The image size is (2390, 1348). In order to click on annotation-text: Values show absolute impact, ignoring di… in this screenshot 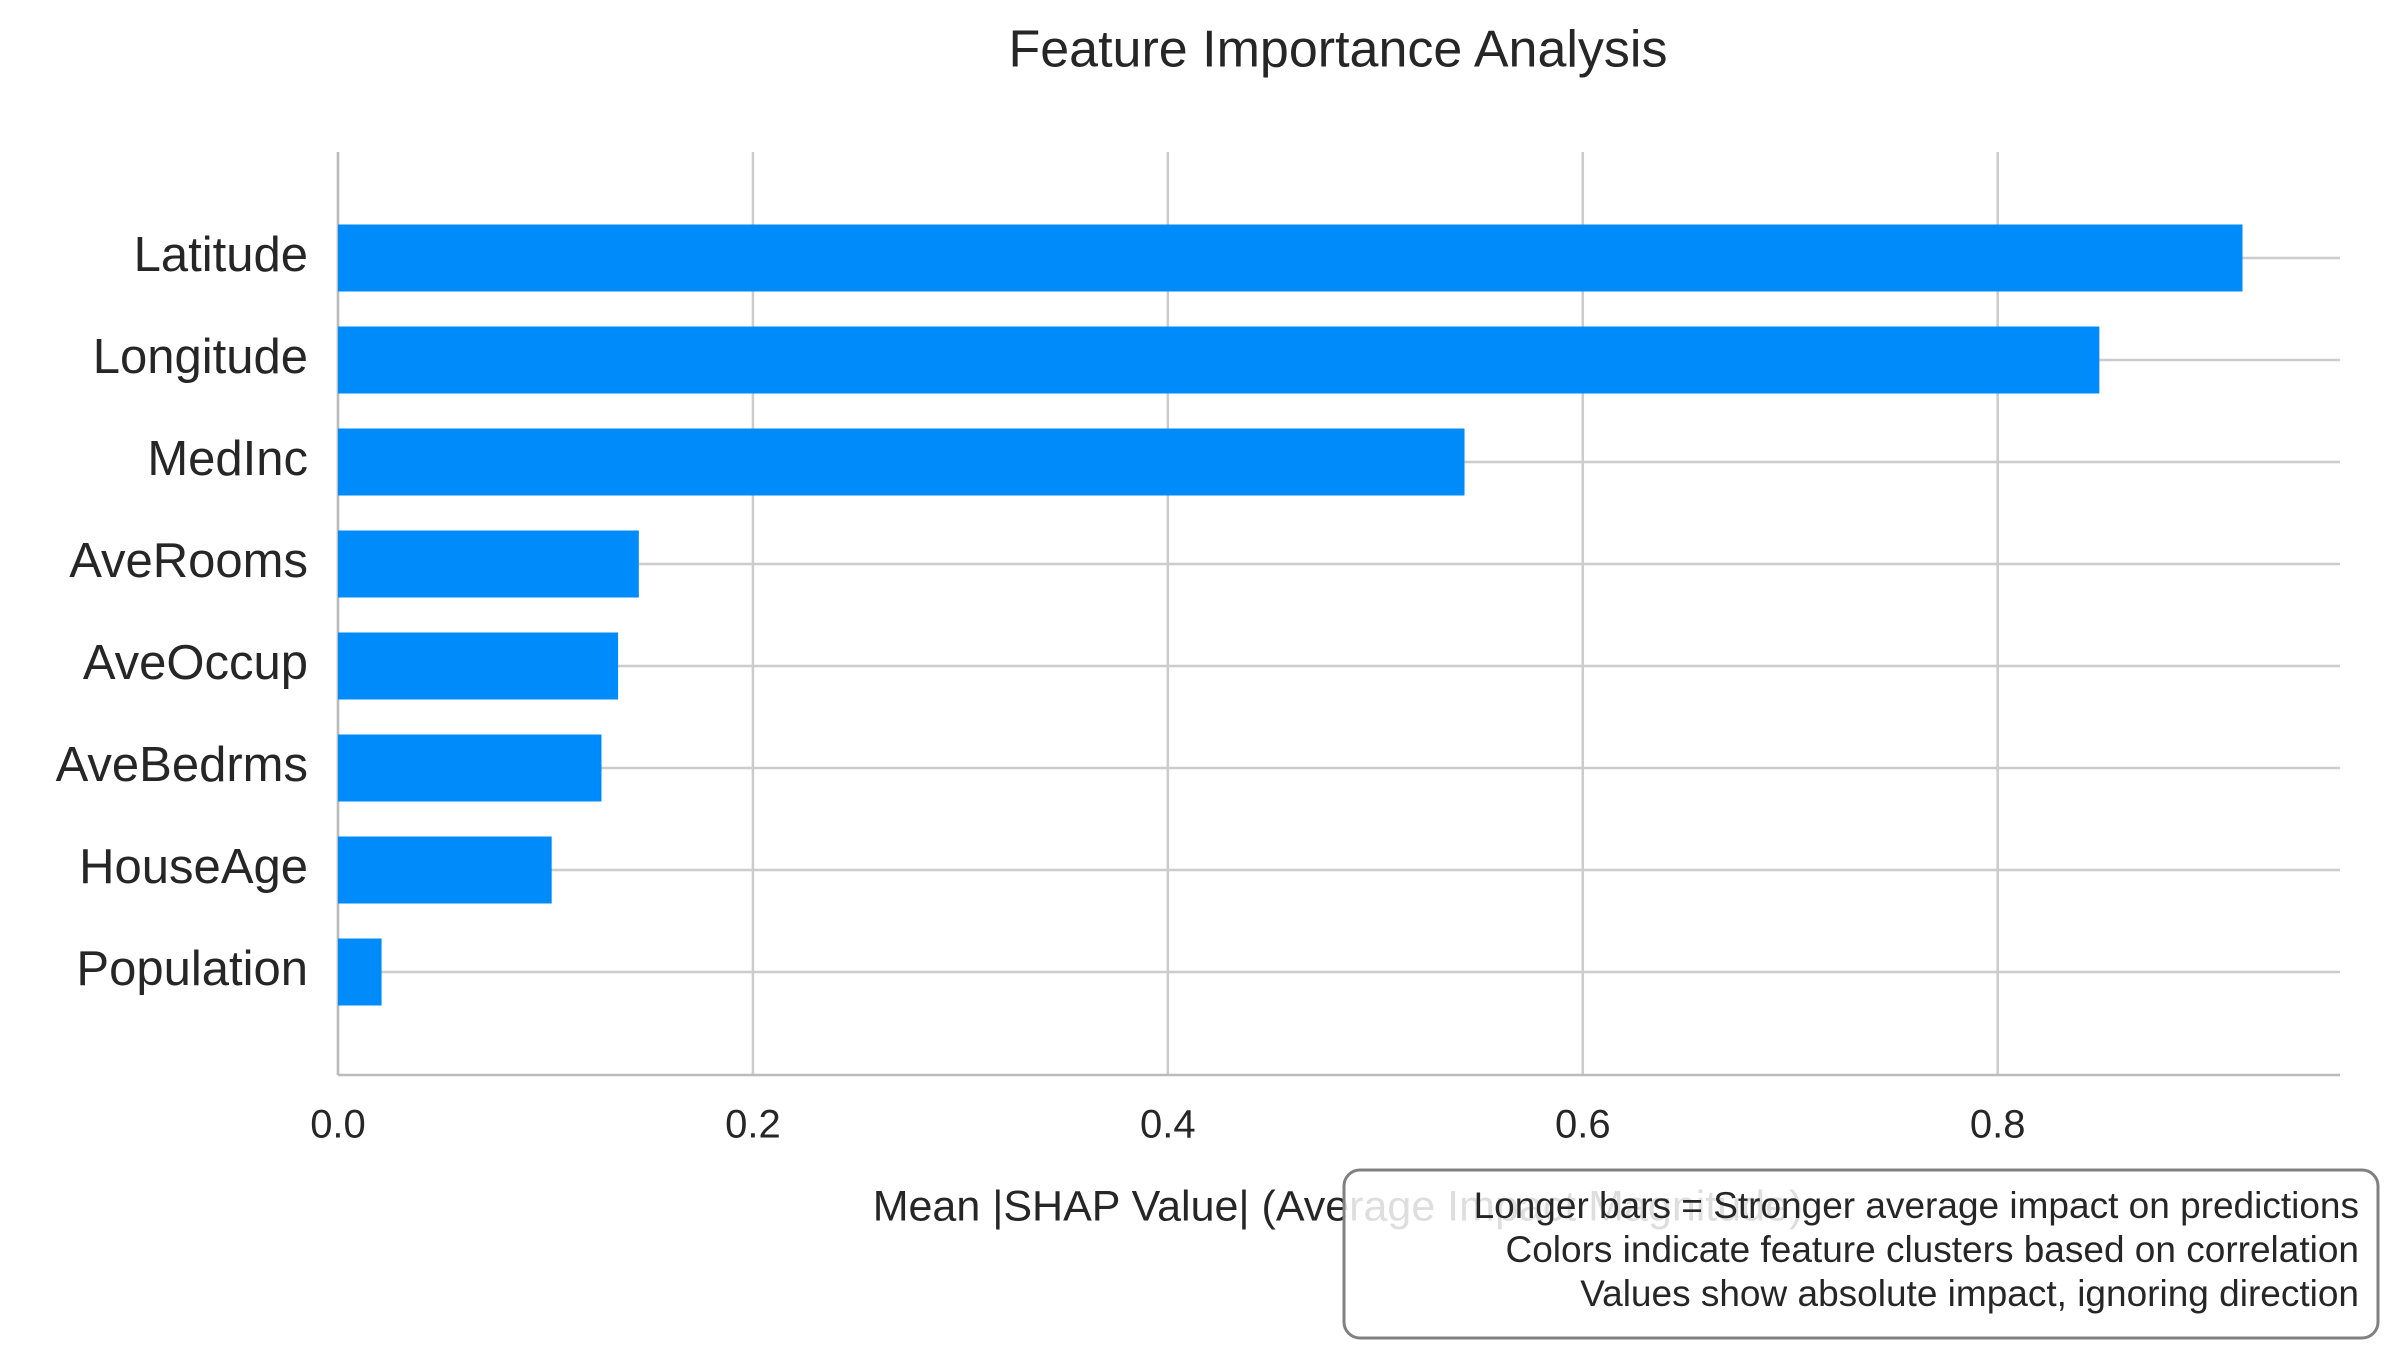, I will do `click(1969, 1293)`.